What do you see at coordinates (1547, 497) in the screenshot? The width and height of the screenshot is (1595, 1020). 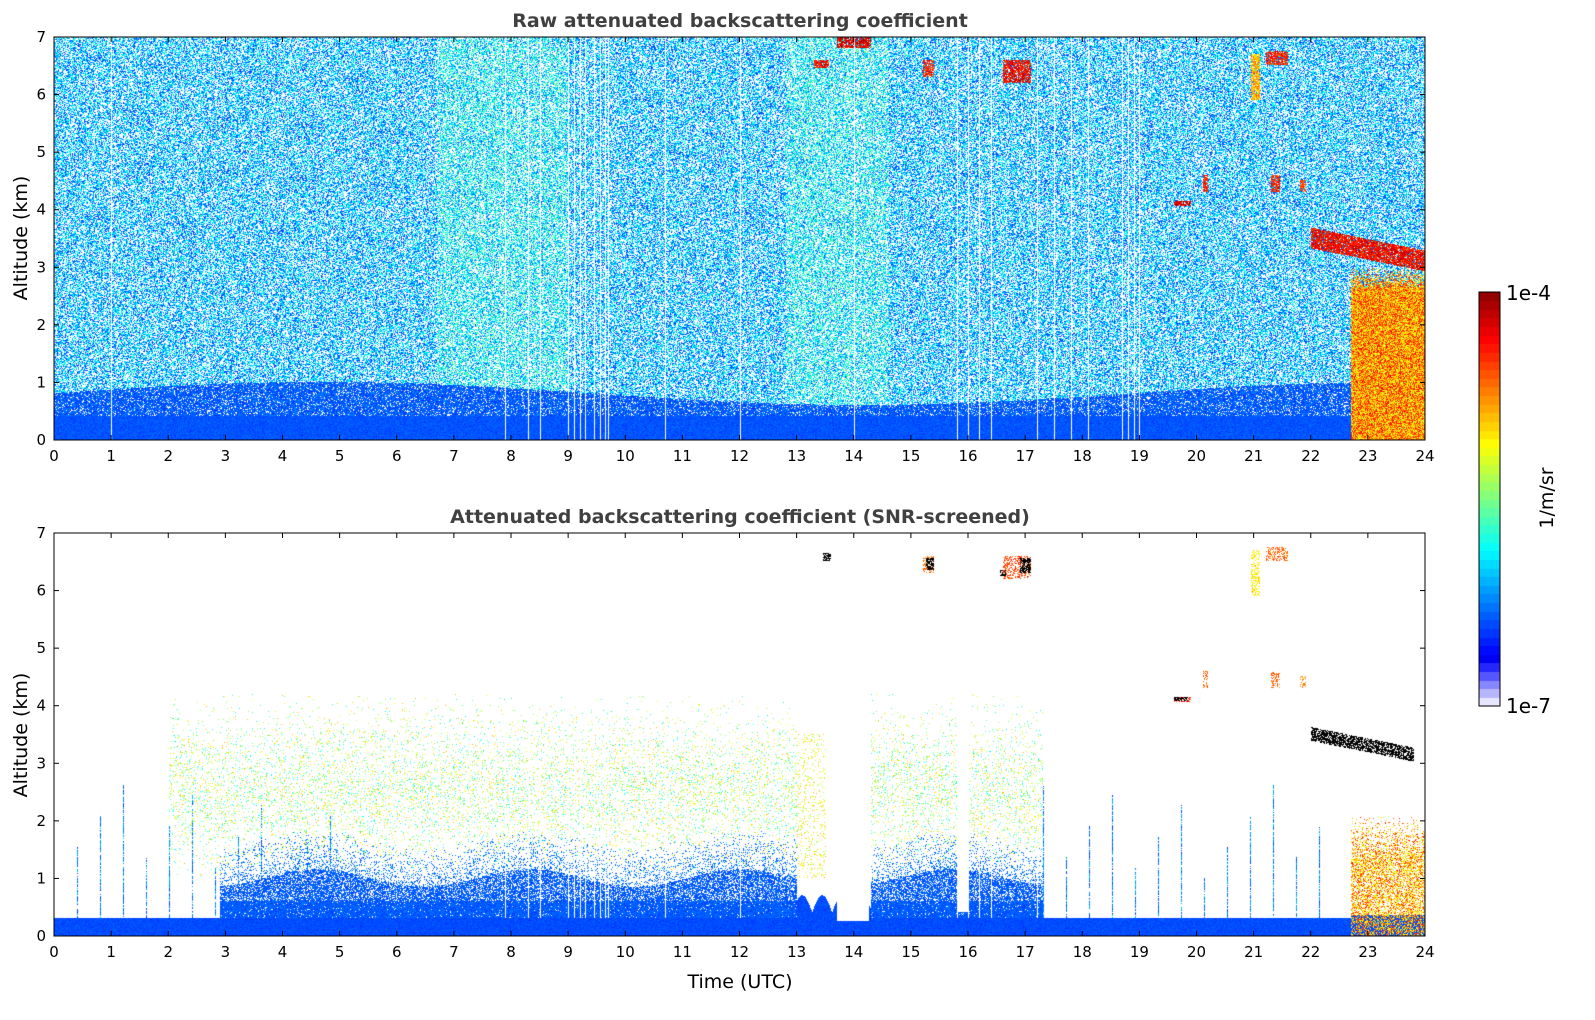 I see `colorbar-label: 1/m/sr` at bounding box center [1547, 497].